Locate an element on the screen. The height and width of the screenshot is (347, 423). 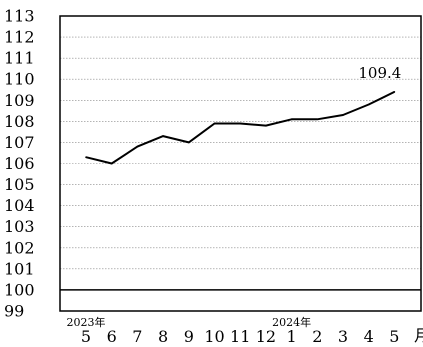
y-tick-label: 103 is located at coordinates (19, 226).